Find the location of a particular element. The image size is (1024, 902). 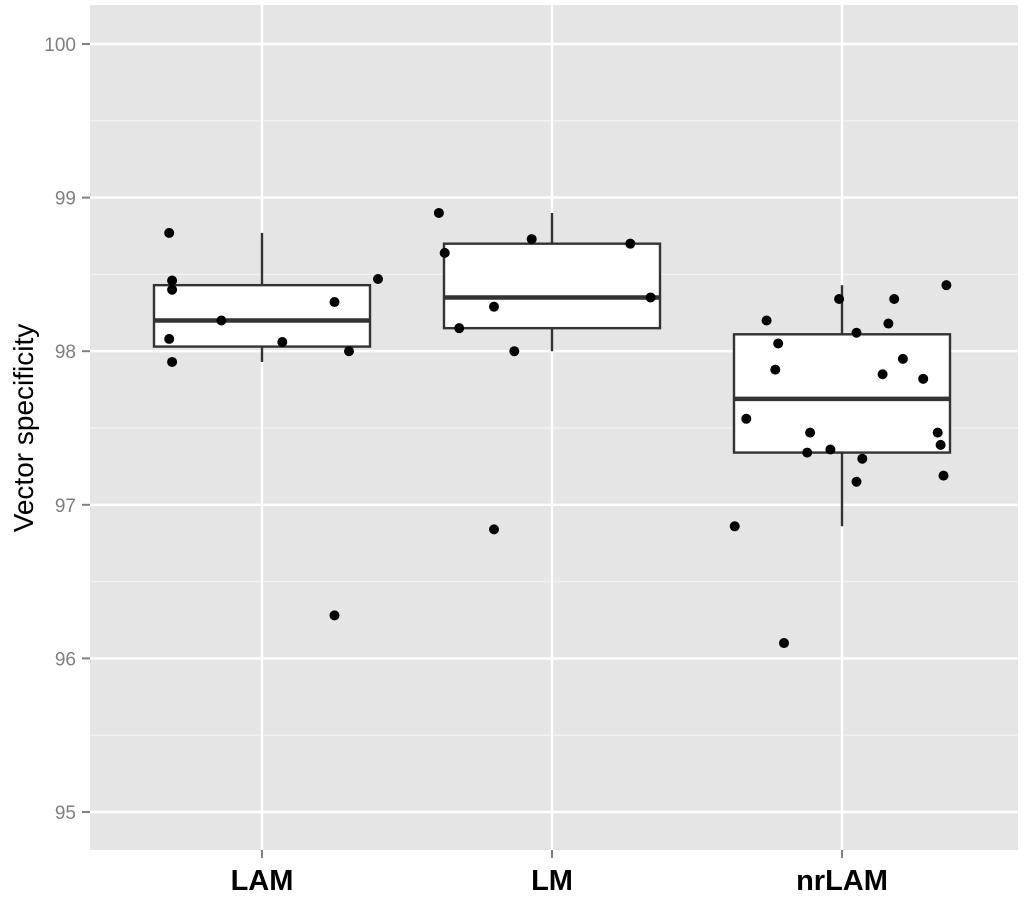

y-tick-label: 99 is located at coordinates (65, 199).